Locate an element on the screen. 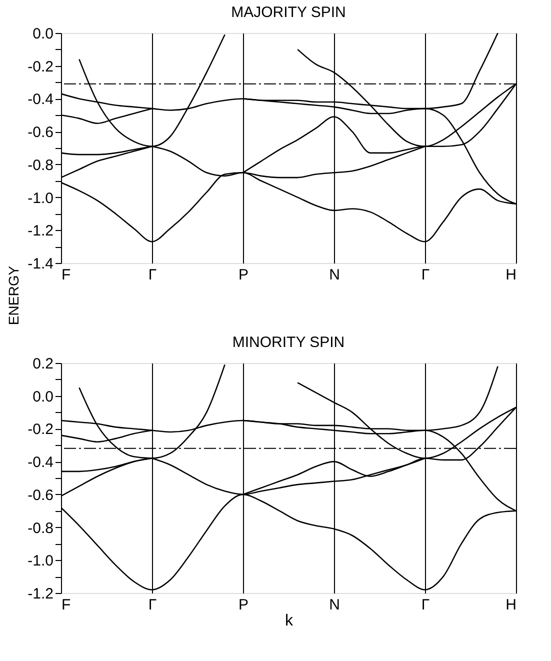 This screenshot has height=661, width=551. y-axis-title: ENERGY is located at coordinates (14, 295).